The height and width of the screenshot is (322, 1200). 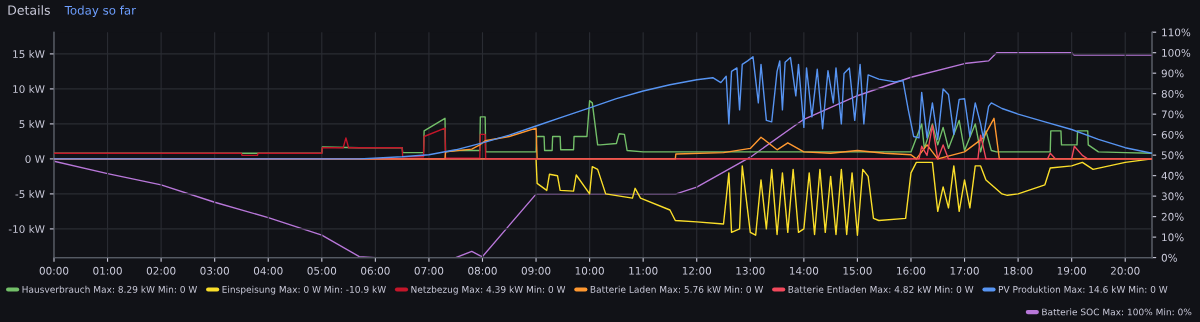 I want to click on x-tick-label: 11:00, so click(x=643, y=270).